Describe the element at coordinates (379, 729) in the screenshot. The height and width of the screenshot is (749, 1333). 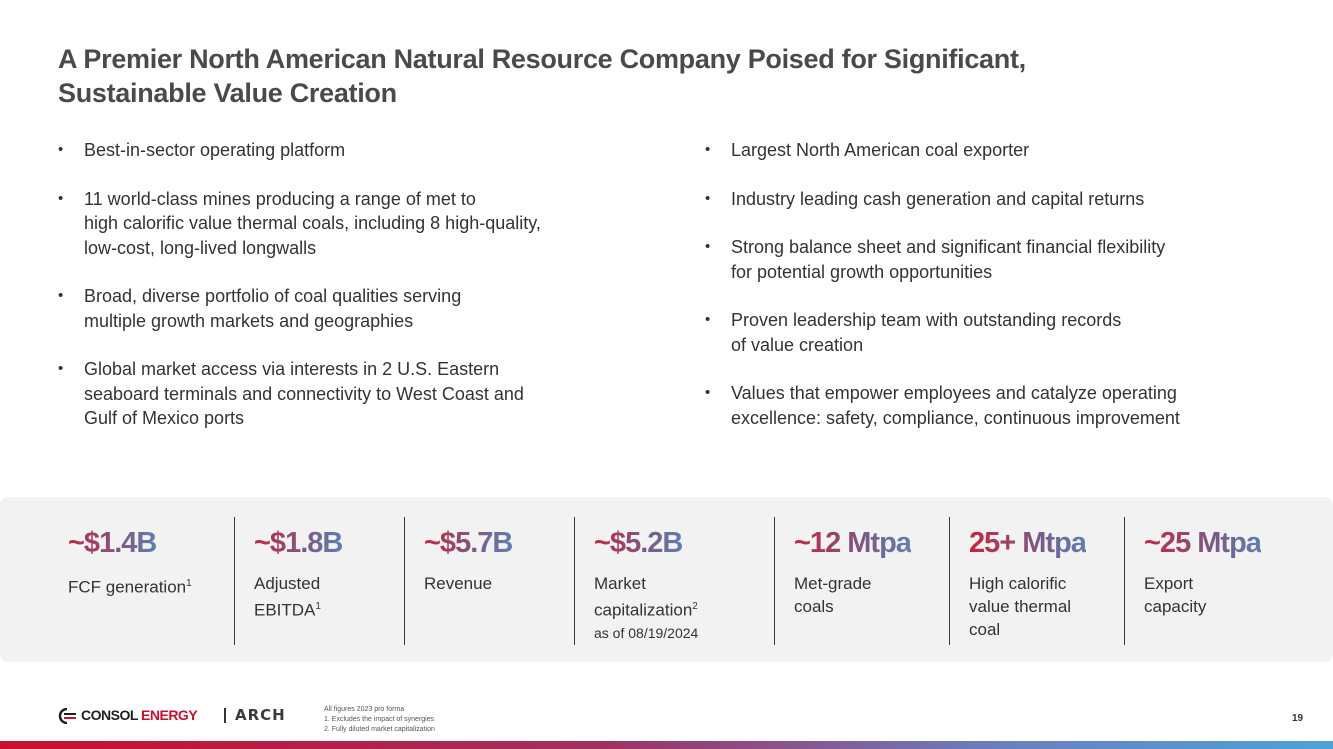
I see `footnote-line: 2. Fully diluted market capitalization` at that location.